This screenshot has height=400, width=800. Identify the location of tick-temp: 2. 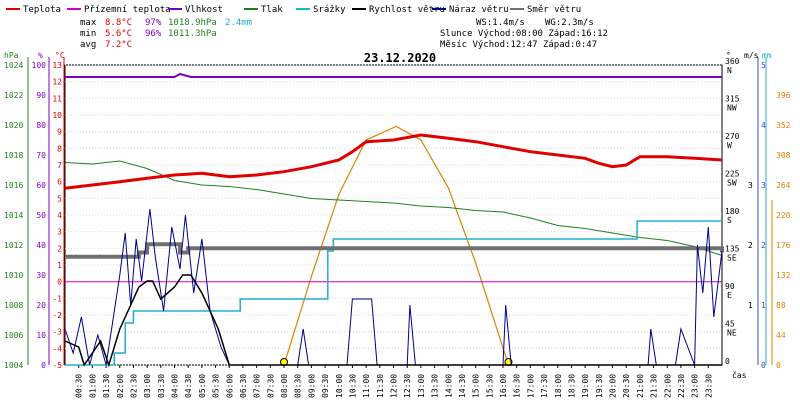
(59, 248).